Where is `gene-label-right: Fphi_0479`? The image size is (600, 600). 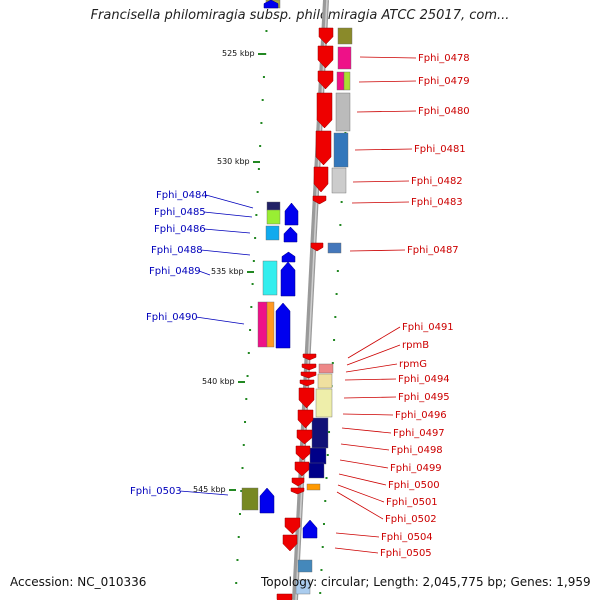 gene-label-right: Fphi_0479 is located at coordinates (444, 81).